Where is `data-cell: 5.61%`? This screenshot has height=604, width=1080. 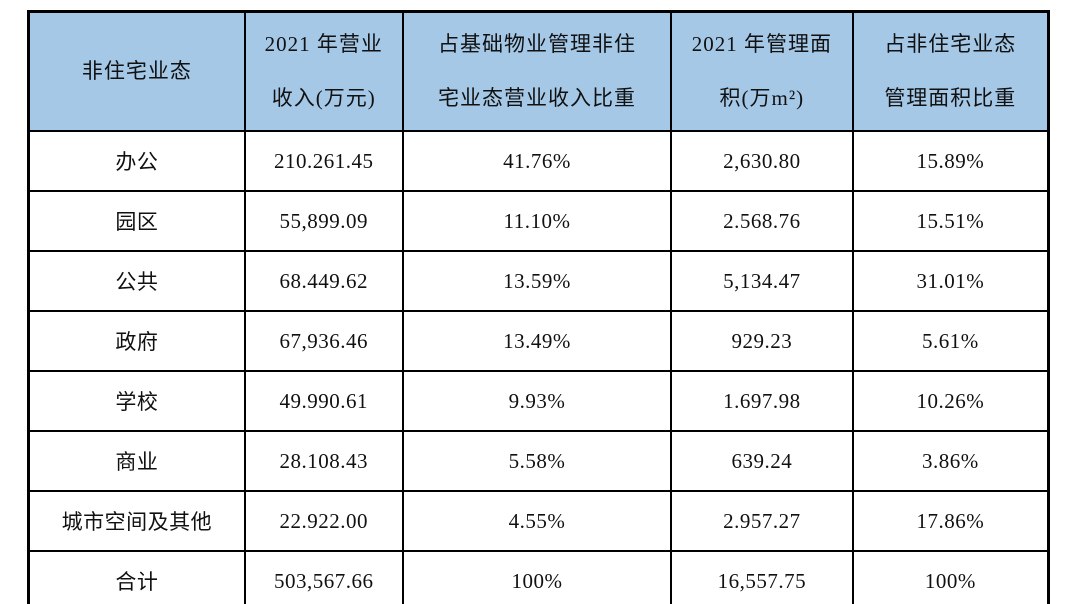
data-cell: 5.61% is located at coordinates (950, 341).